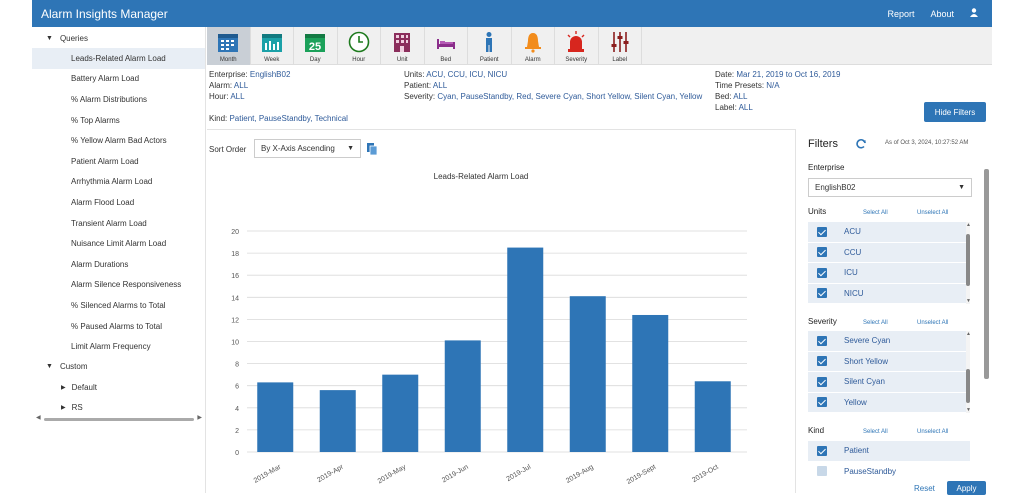 The height and width of the screenshot is (499, 1024). I want to click on scroll-right-icon: ▶, so click(199, 418).